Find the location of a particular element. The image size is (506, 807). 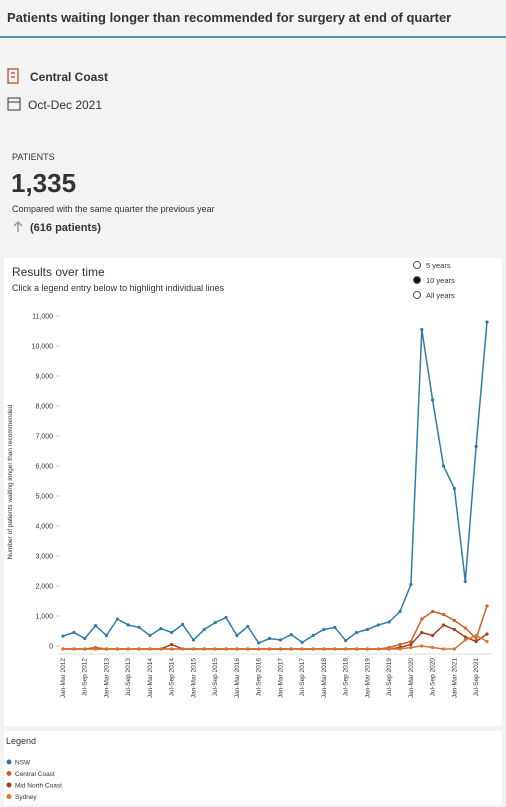

legend-title: Legend is located at coordinates (21, 741).